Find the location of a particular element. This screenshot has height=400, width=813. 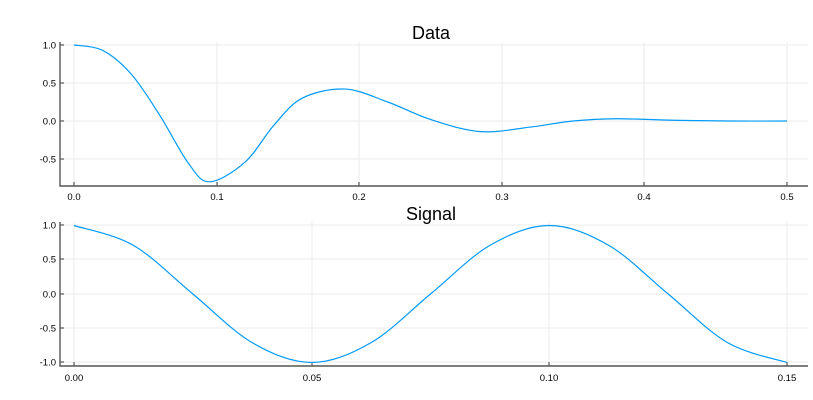

plot-title: Data is located at coordinates (431, 33).